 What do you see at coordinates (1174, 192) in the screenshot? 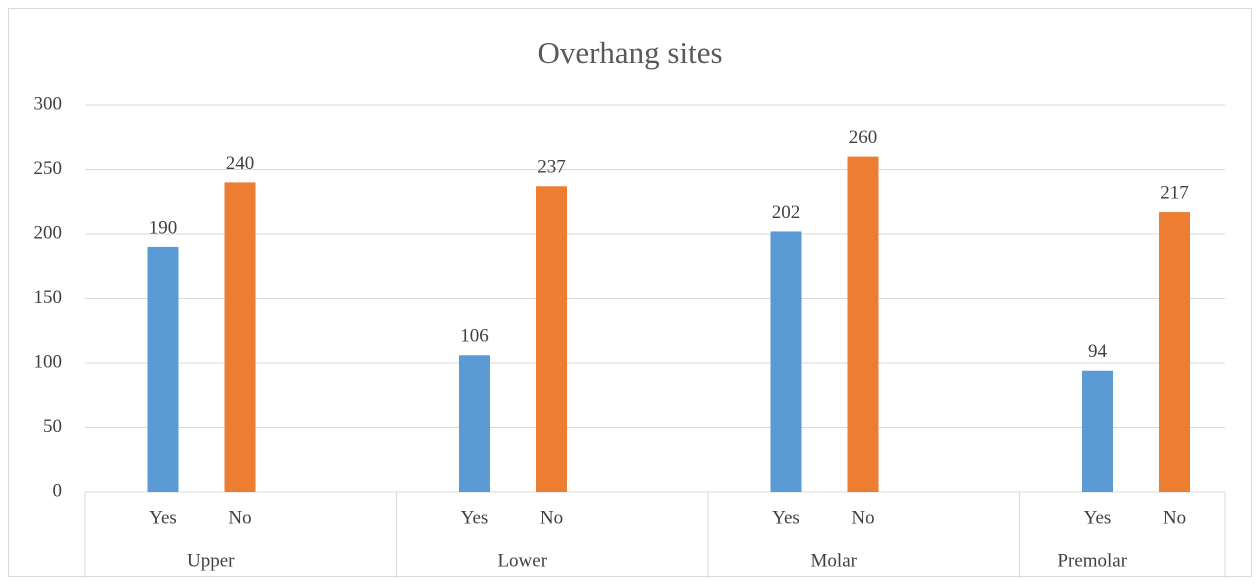
I see `data-label: 217` at bounding box center [1174, 192].